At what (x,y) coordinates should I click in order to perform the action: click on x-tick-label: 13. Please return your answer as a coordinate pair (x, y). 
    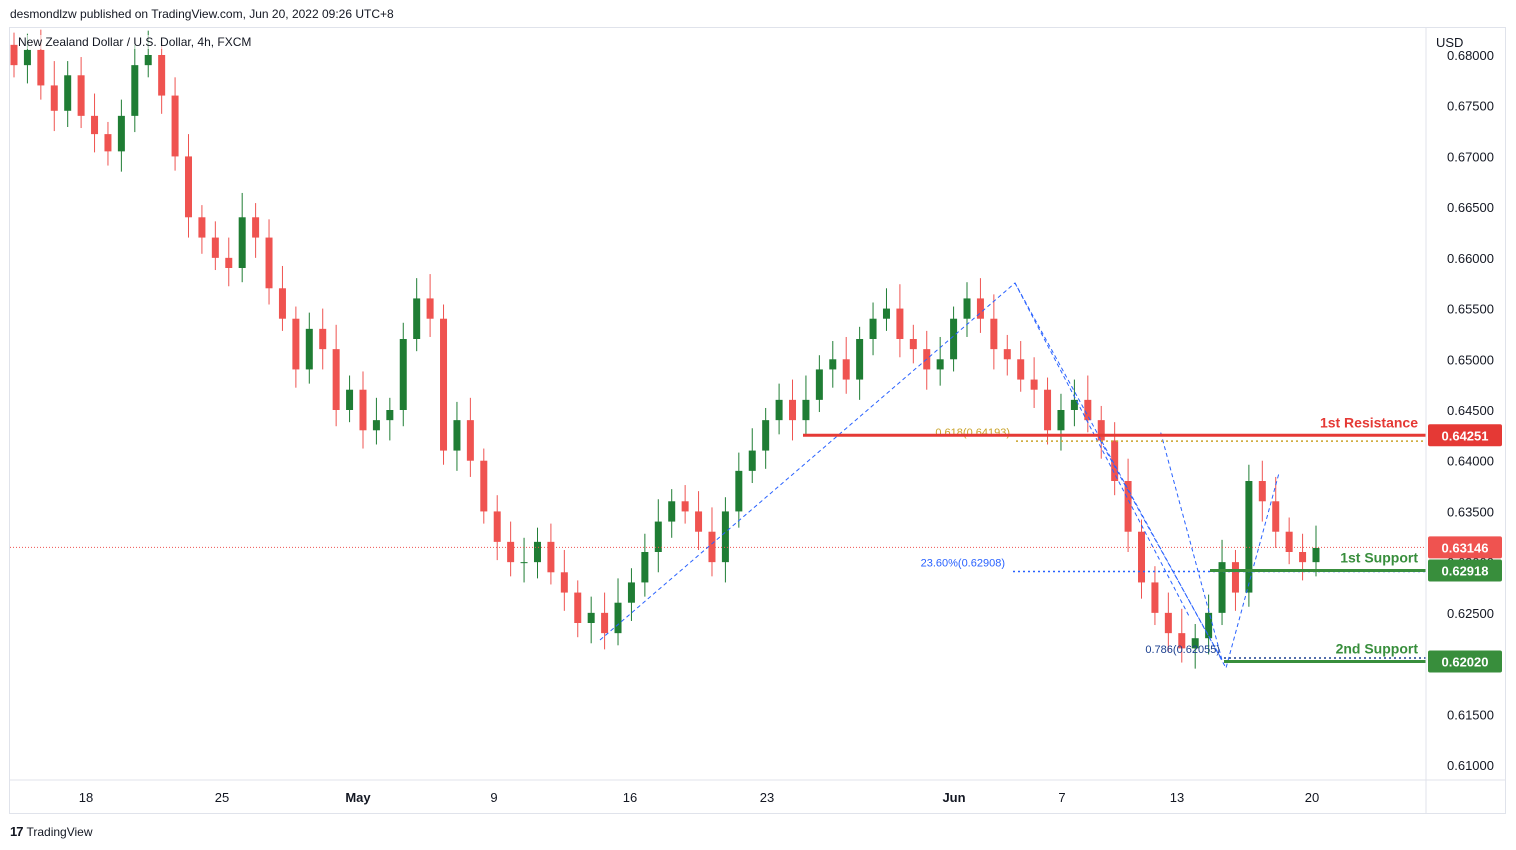
    Looking at the image, I should click on (1177, 797).